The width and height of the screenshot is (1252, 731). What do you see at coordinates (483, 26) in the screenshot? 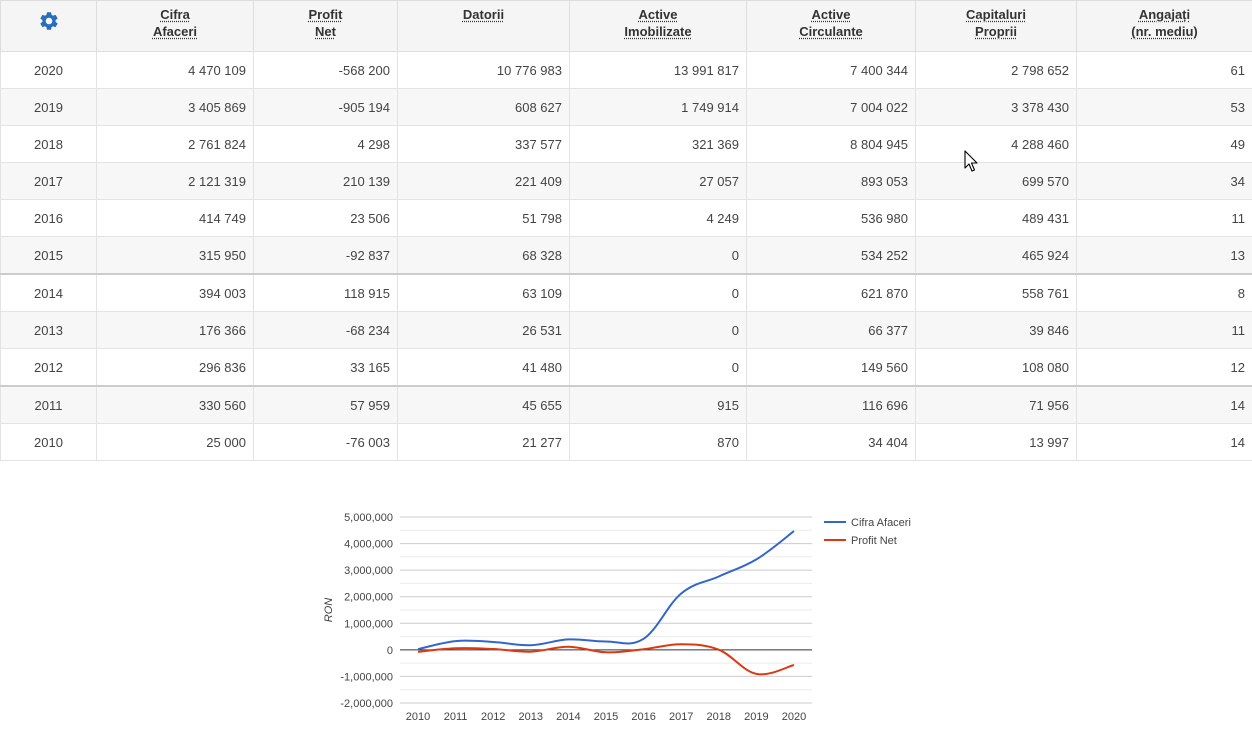
I see `header-datorii: Datorii` at bounding box center [483, 26].